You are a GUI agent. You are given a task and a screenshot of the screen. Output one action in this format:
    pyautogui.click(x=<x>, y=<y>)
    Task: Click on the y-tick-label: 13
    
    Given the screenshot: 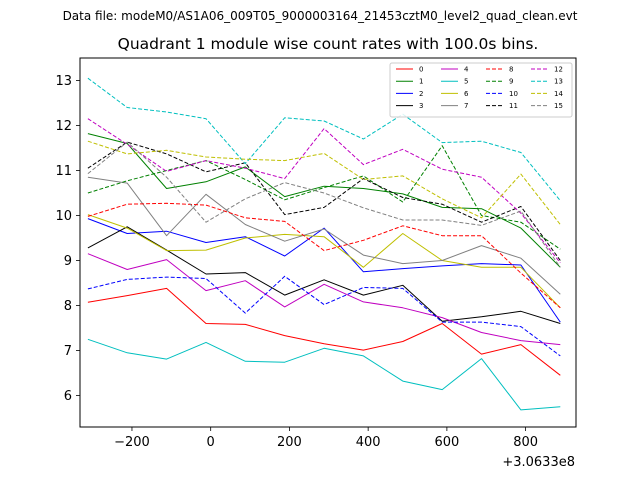 What is the action you would take?
    pyautogui.click(x=63, y=81)
    